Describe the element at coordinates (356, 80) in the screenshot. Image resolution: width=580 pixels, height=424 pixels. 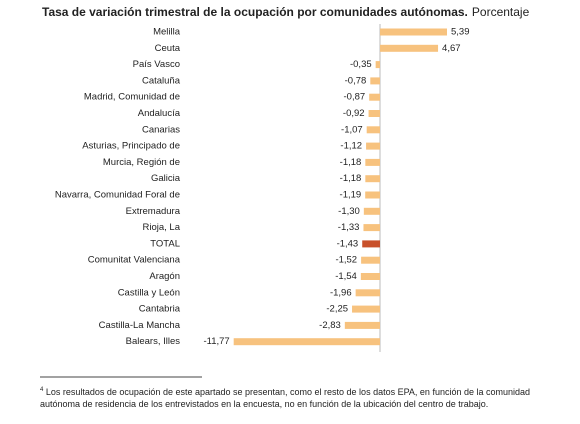
I see `value-label: -0,78` at that location.